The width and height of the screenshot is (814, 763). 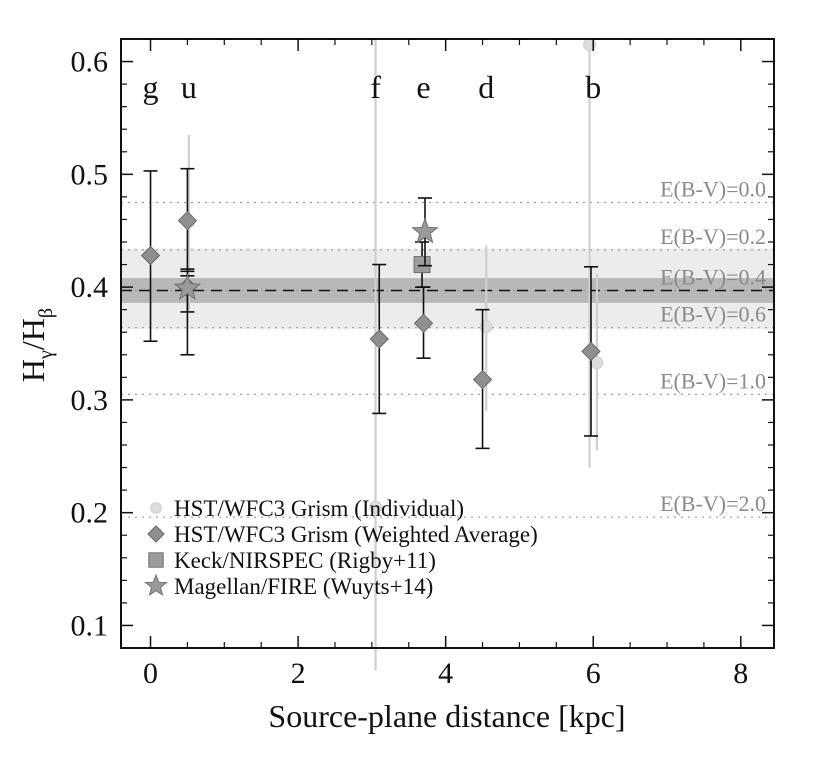 I want to click on extinction-label: E(B-V)=0.0, so click(x=713, y=189).